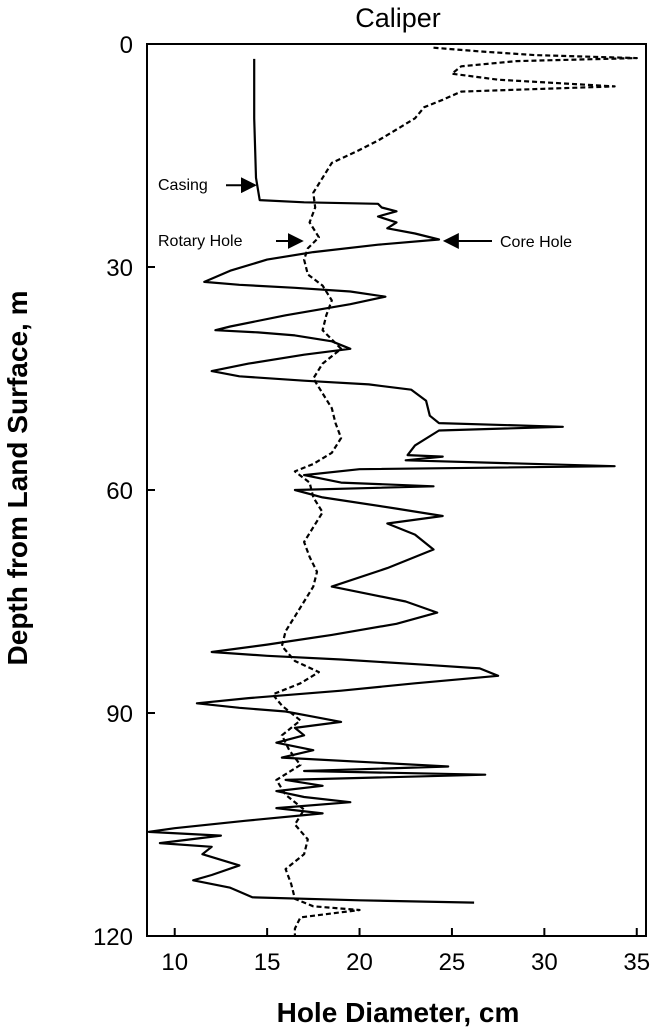 The image size is (654, 1033). I want to click on x-axis: 10 15 20 25 30 35, so click(405, 952).